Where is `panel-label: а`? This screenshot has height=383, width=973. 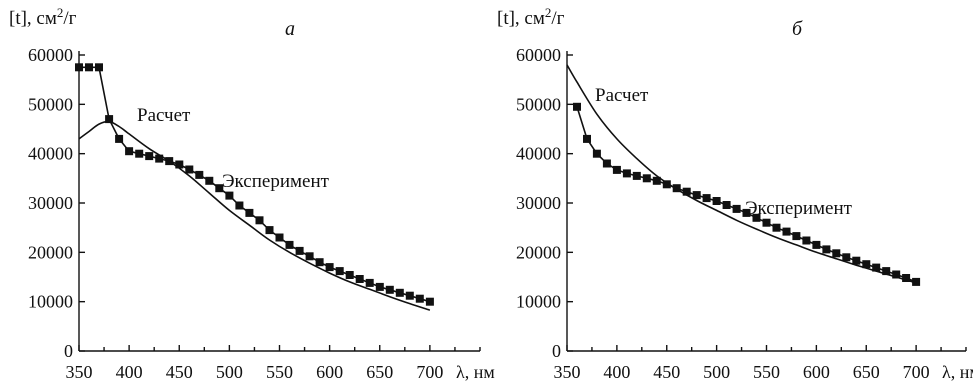 panel-label: а is located at coordinates (290, 29).